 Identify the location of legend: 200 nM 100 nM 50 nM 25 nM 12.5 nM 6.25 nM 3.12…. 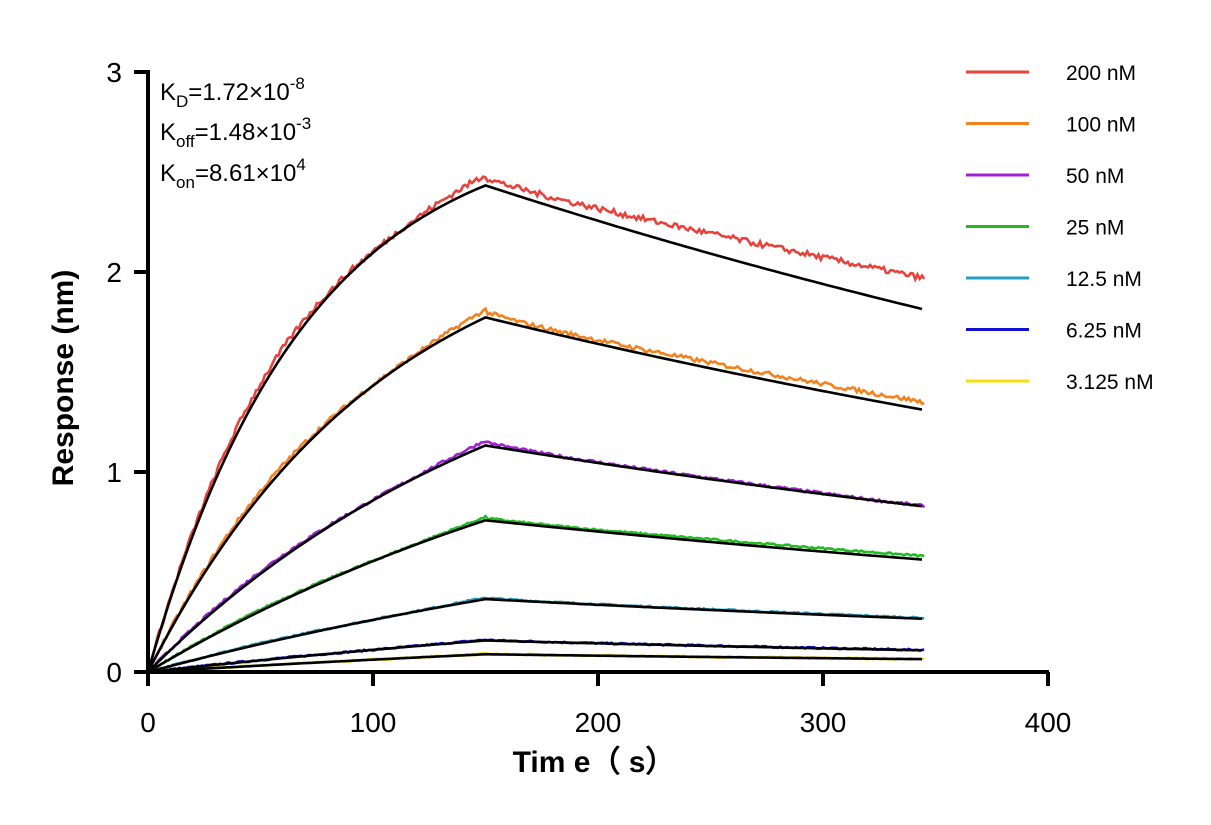
(1060, 228).